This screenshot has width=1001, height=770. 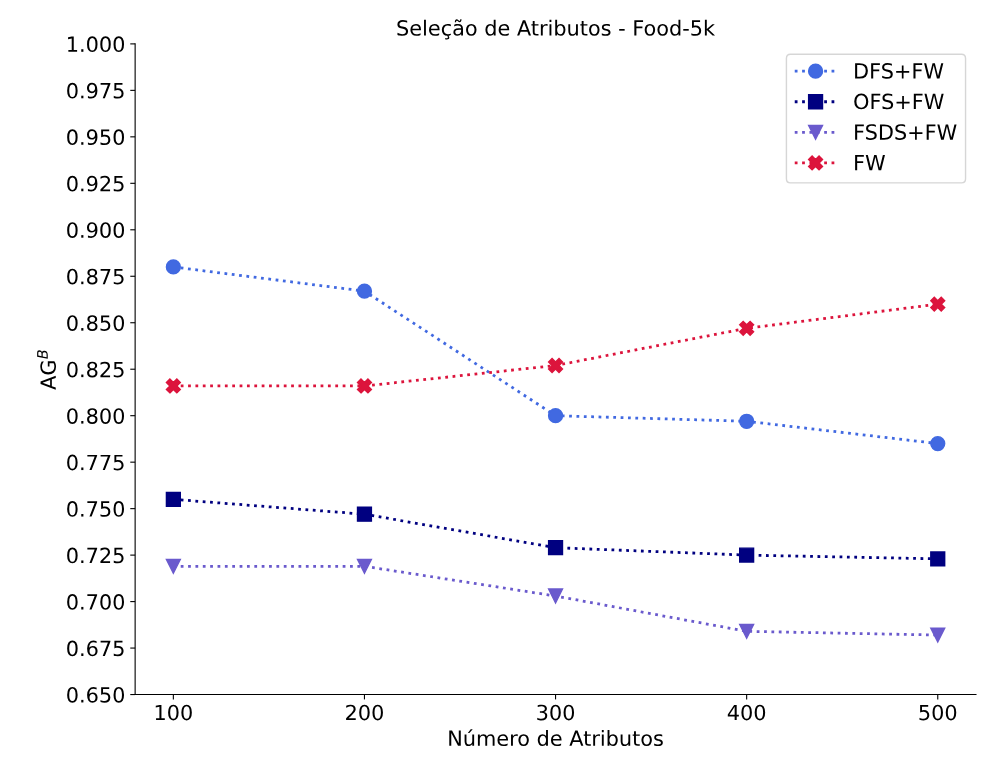 What do you see at coordinates (95, 183) in the screenshot?
I see `y-tick-label: 0.925` at bounding box center [95, 183].